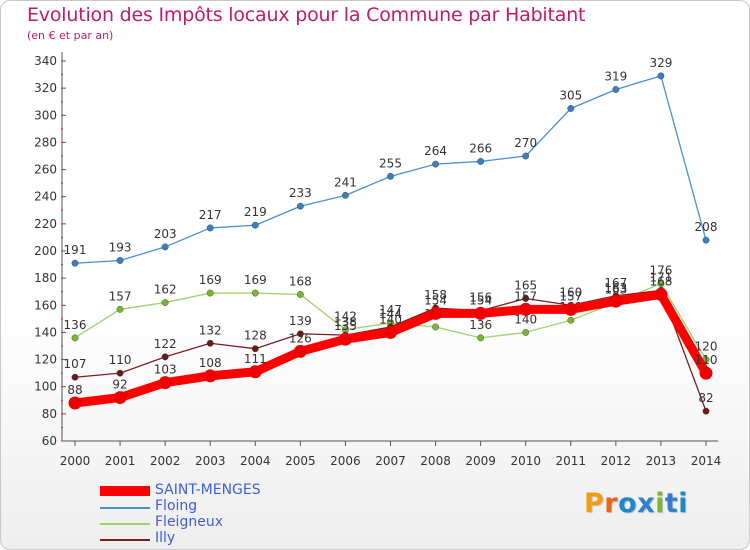  What do you see at coordinates (45, 197) in the screenshot?
I see `y-tick-label: 240` at bounding box center [45, 197].